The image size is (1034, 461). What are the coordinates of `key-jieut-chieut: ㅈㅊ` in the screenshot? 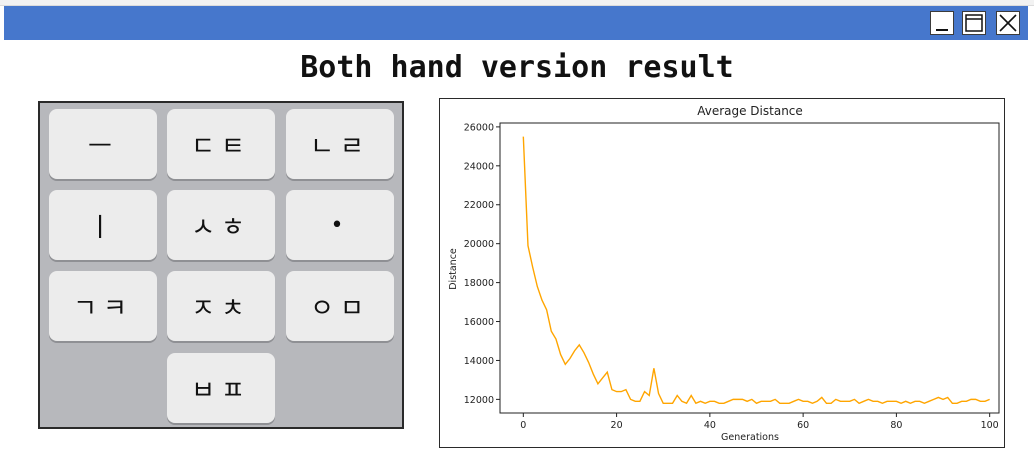 It's located at (221, 306).